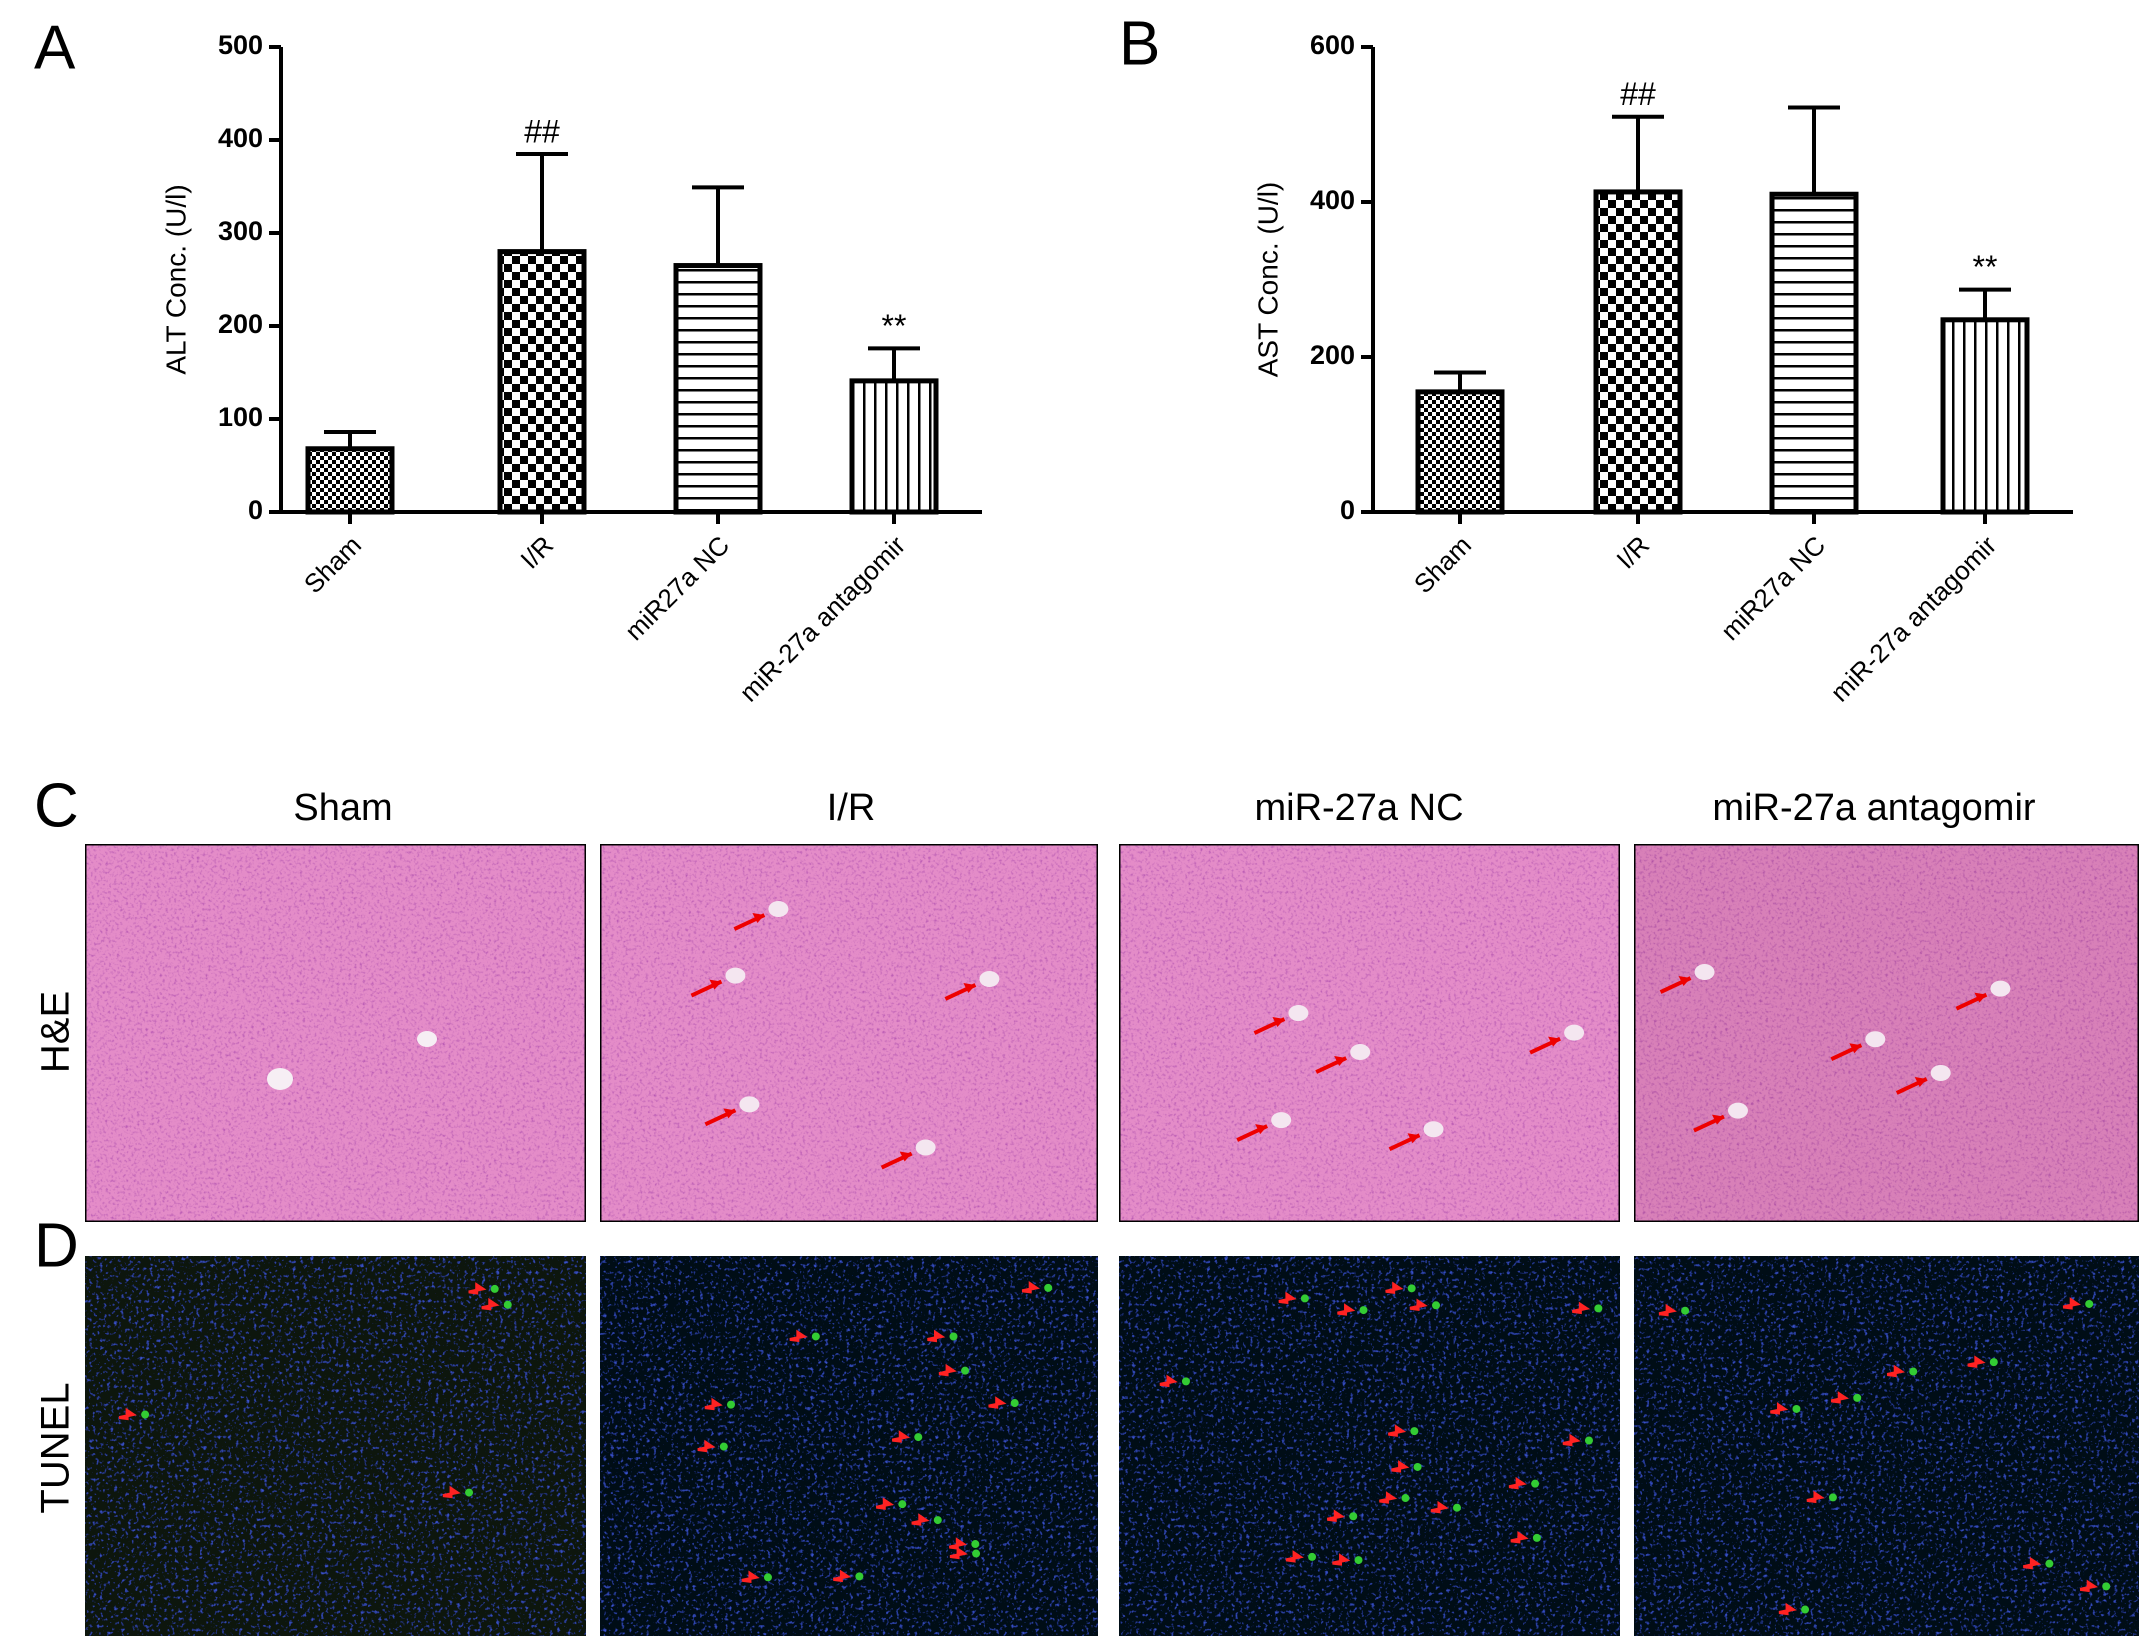  Describe the element at coordinates (1773, 588) in the screenshot. I see `x-tick-label: miR27a NC` at that location.